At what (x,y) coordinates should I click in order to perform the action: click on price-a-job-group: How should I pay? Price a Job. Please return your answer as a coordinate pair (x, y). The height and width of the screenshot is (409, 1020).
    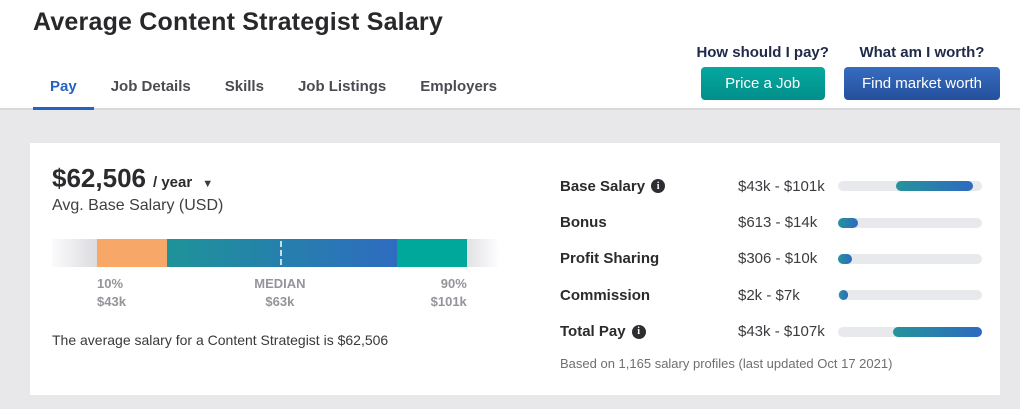
    Looking at the image, I should click on (762, 72).